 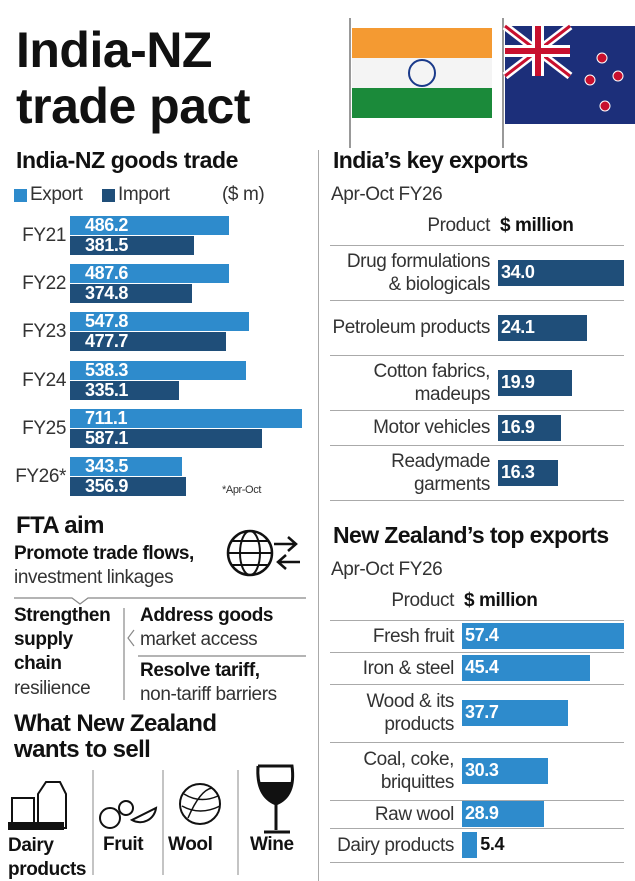 I want to click on connector-lines, so click(x=160, y=648).